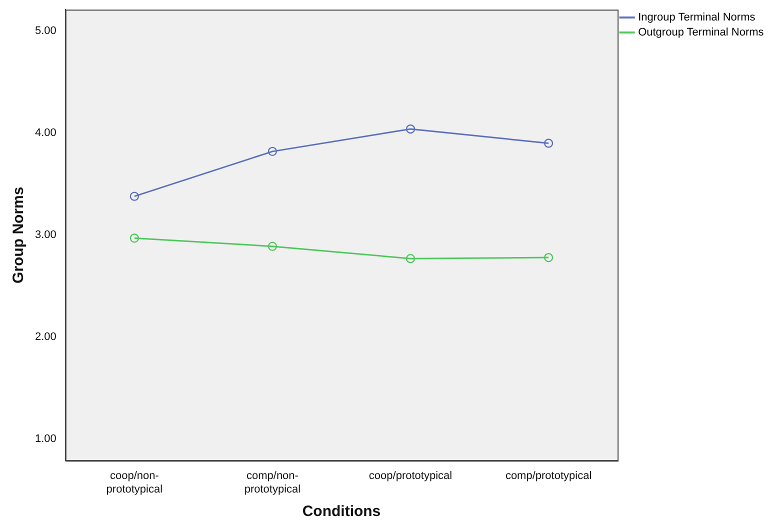 Image resolution: width=774 pixels, height=529 pixels. Describe the element at coordinates (45, 439) in the screenshot. I see `y-tick-label: 1.00` at that location.